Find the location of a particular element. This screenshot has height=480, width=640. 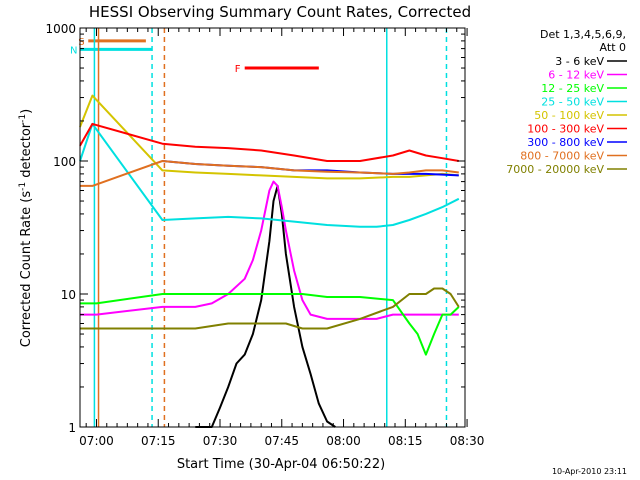

legend-label-3: 25 - 50 keV is located at coordinates (572, 102).